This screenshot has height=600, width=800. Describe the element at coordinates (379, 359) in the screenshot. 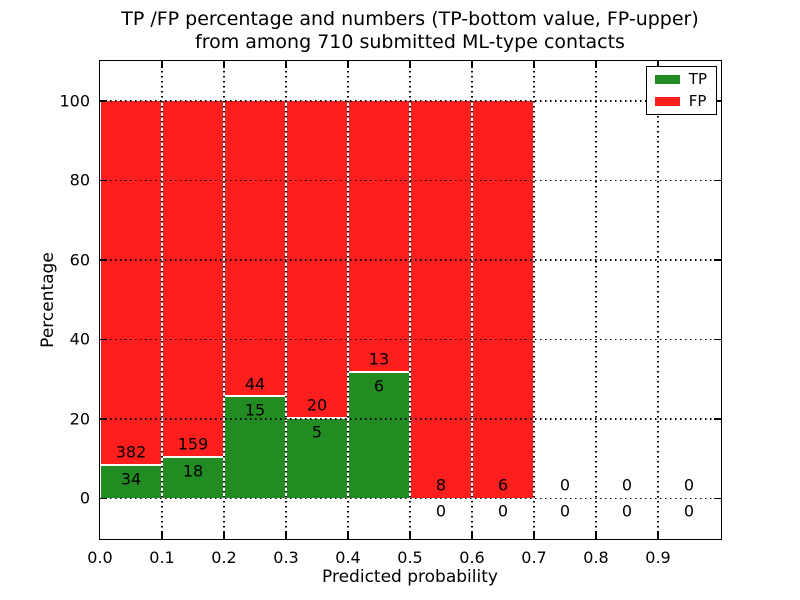

I see `fp-count-label: 13` at that location.